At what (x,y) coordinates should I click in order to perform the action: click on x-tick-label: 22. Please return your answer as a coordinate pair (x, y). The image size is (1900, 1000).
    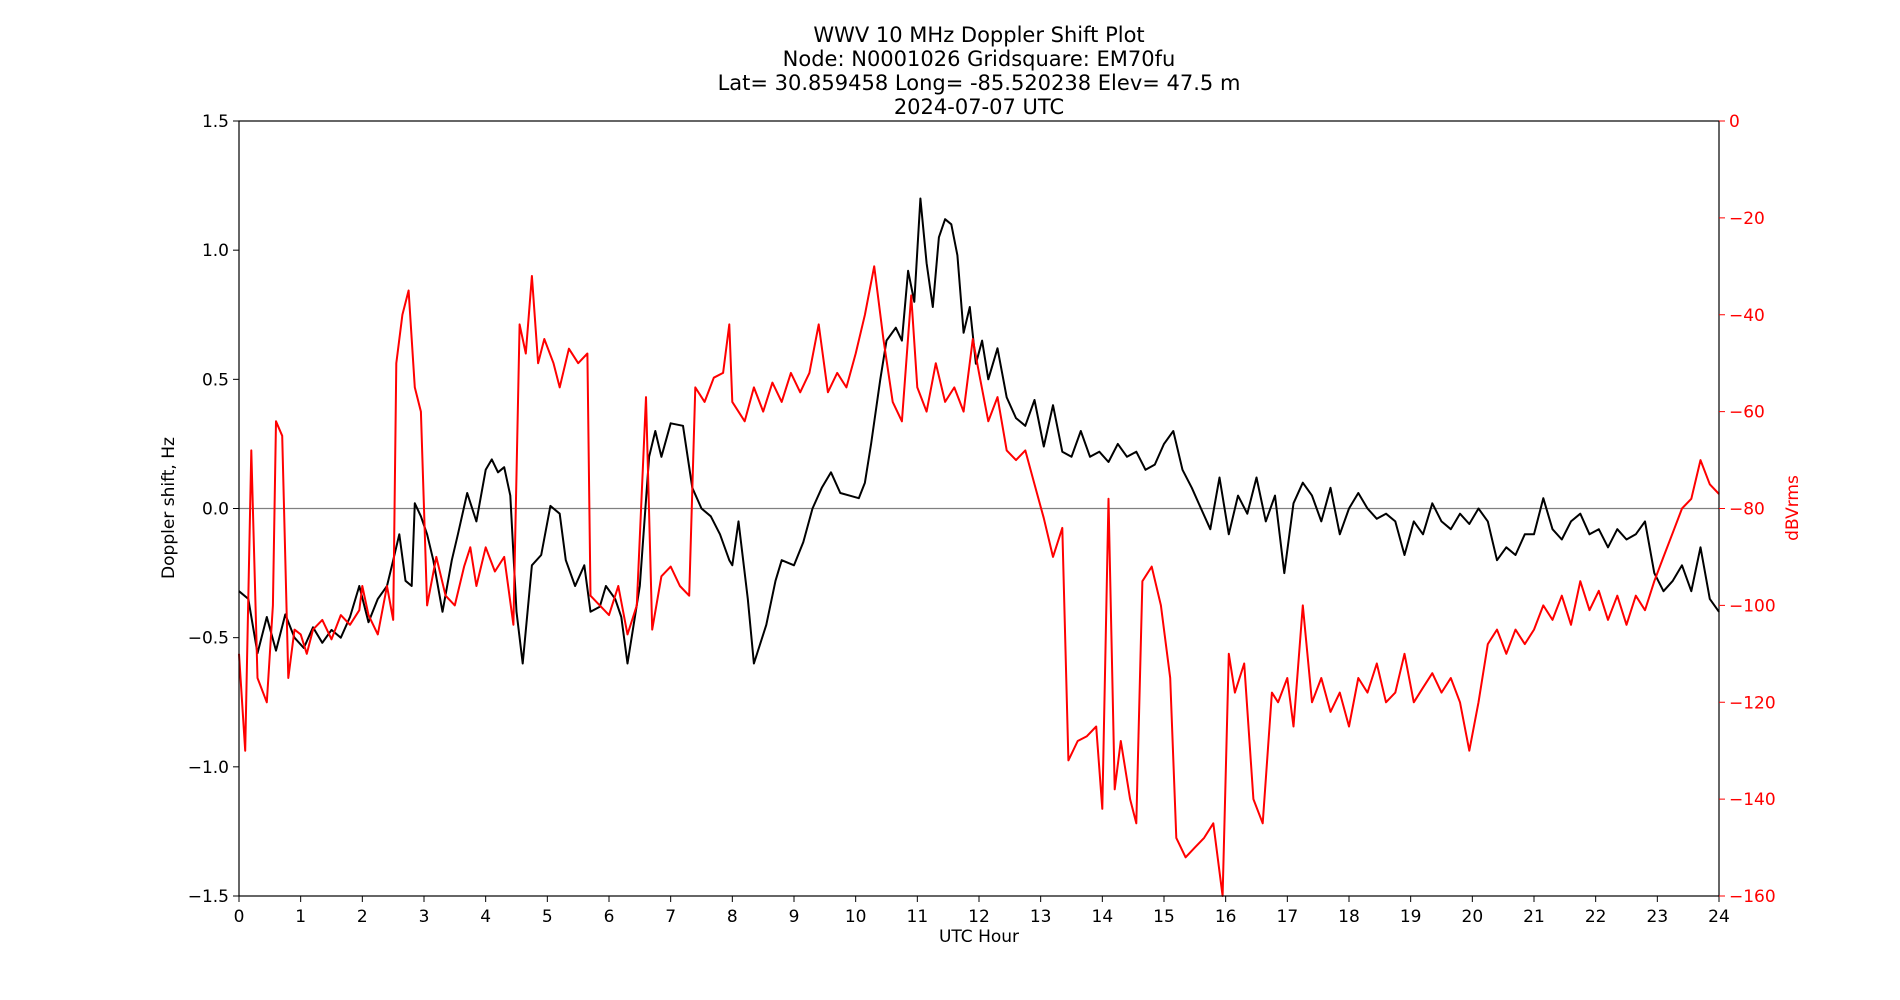
    Looking at the image, I should click on (1596, 917).